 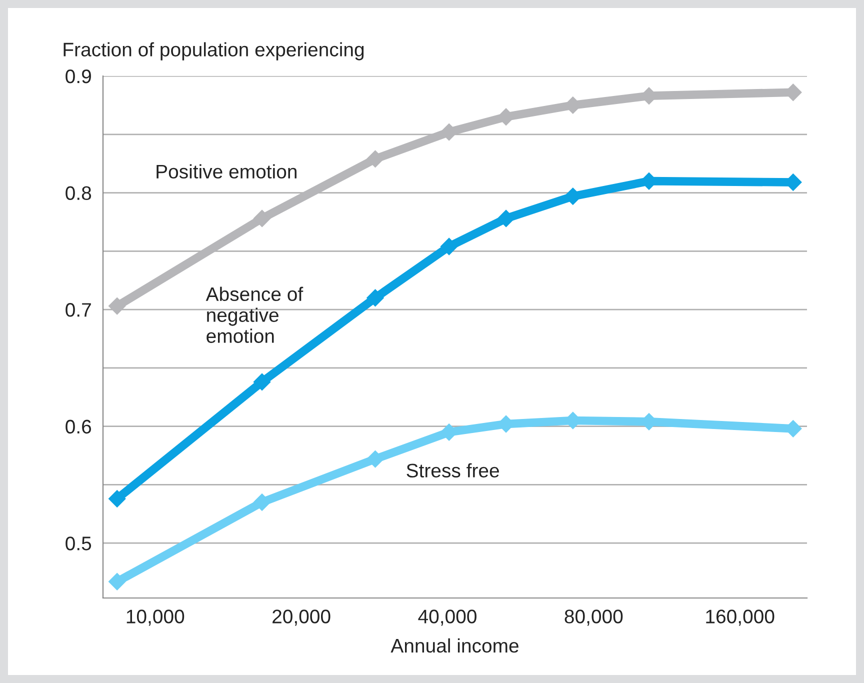 I want to click on series-label: Positive emotion, so click(x=226, y=171).